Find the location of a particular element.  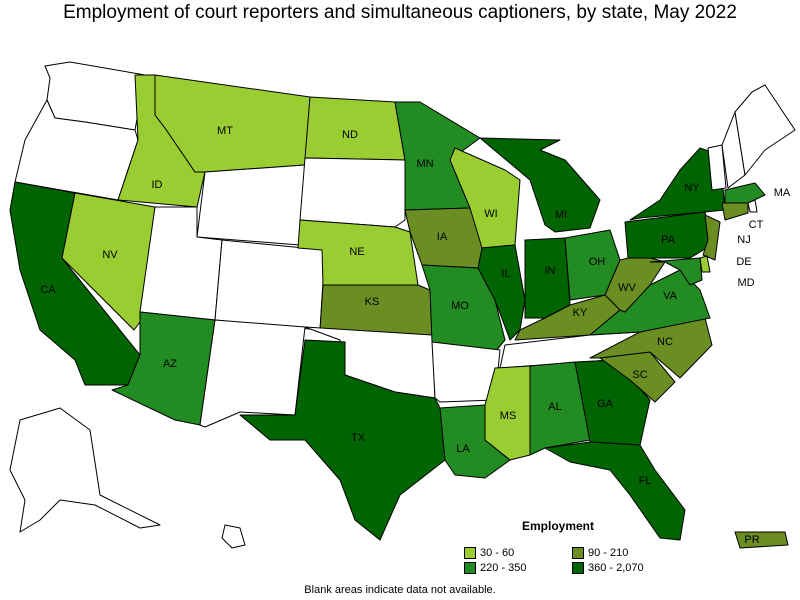

legend-item-bin3: 360 - 2,070 is located at coordinates (608, 568).